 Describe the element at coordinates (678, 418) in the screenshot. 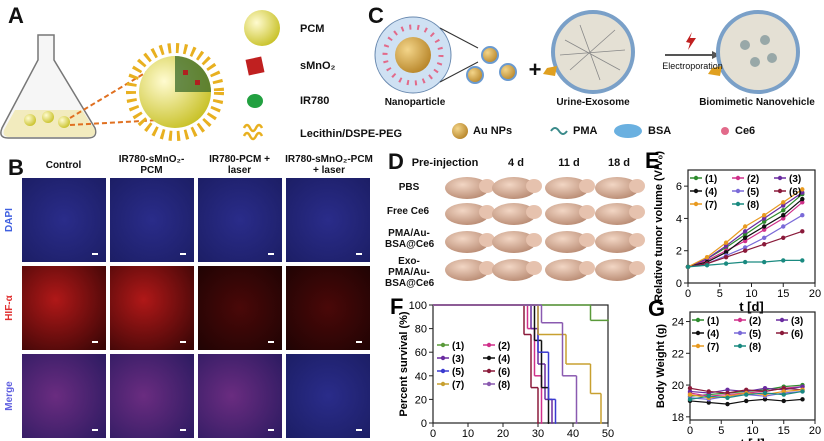

I see `y-tick-label: 18` at that location.